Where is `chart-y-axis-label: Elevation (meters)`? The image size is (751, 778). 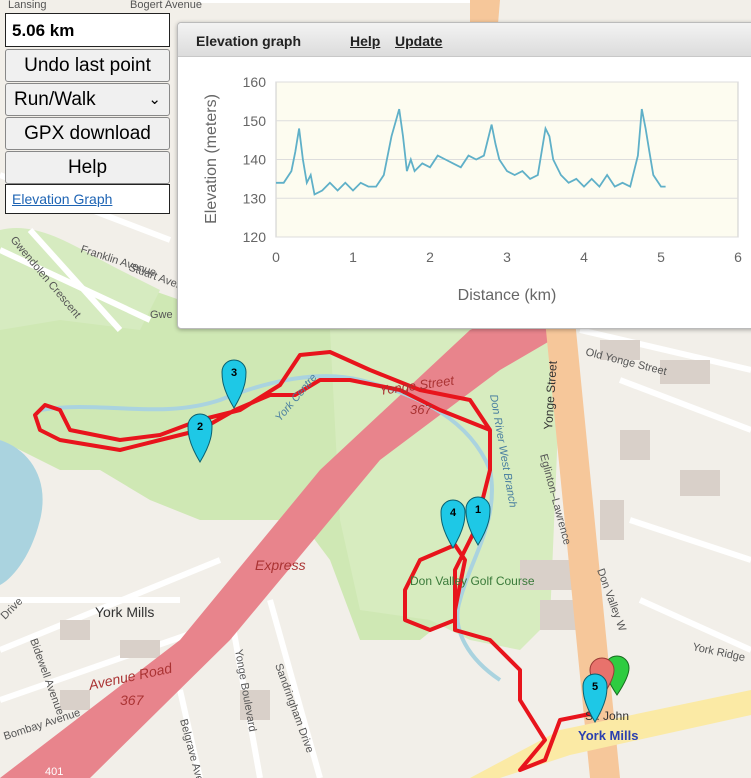 chart-y-axis-label: Elevation (meters) is located at coordinates (211, 159).